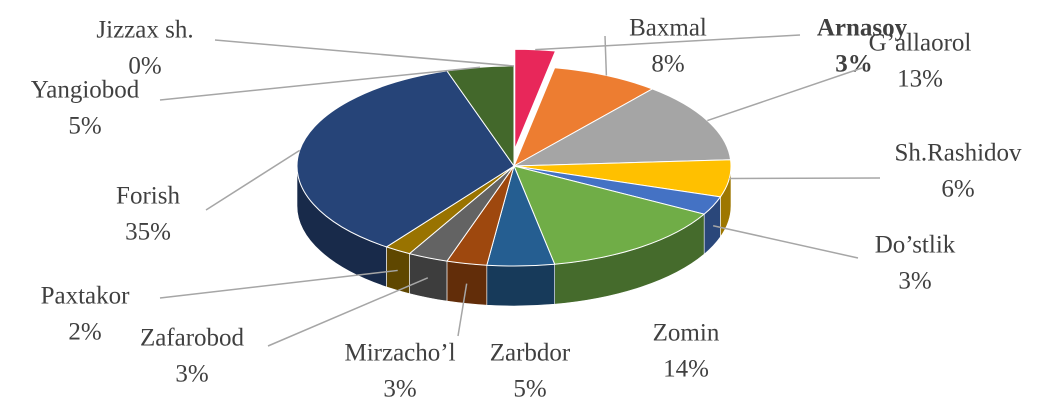  What do you see at coordinates (862, 28) in the screenshot?
I see `slice-label: Arnasoy` at bounding box center [862, 28].